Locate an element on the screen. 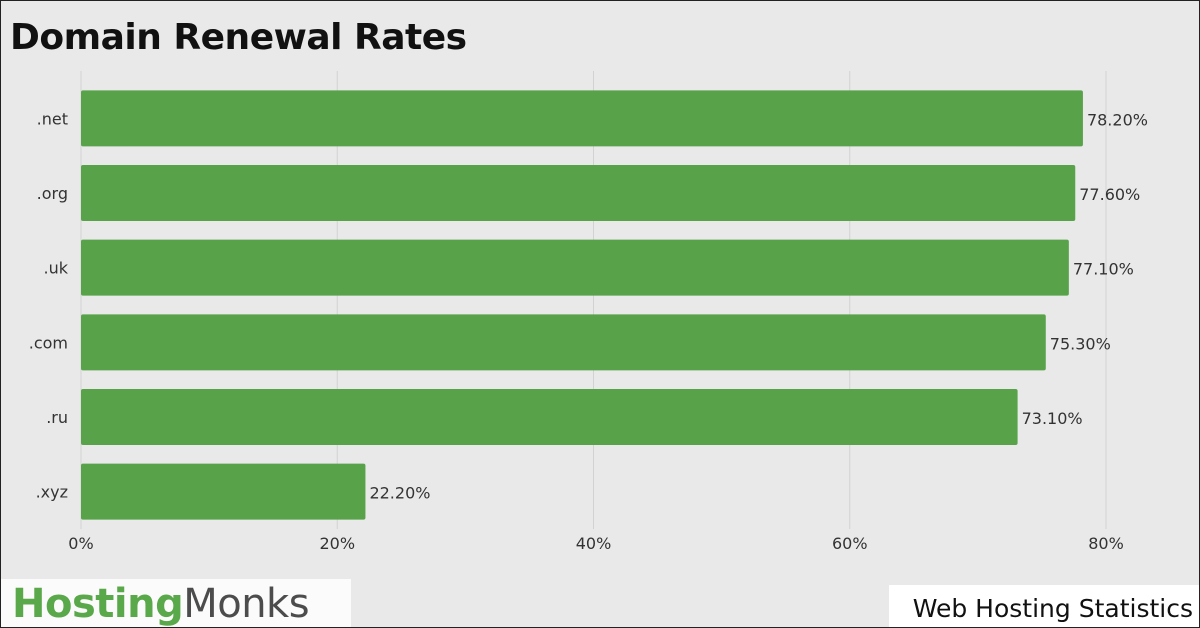 This screenshot has width=1200, height=628. logo-part-monks: Monks is located at coordinates (246, 604).